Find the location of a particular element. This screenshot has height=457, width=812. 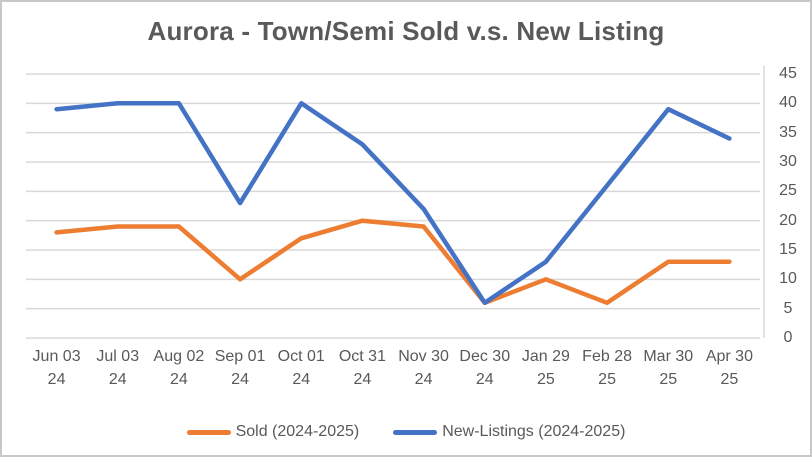

x-tick-label: Dec 30 24 is located at coordinates (485, 368).